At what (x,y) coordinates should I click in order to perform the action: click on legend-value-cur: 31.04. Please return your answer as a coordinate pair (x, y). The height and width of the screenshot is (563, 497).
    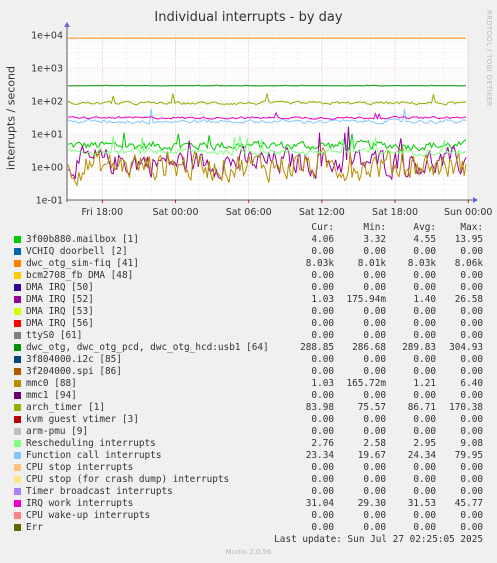
    Looking at the image, I should click on (319, 503).